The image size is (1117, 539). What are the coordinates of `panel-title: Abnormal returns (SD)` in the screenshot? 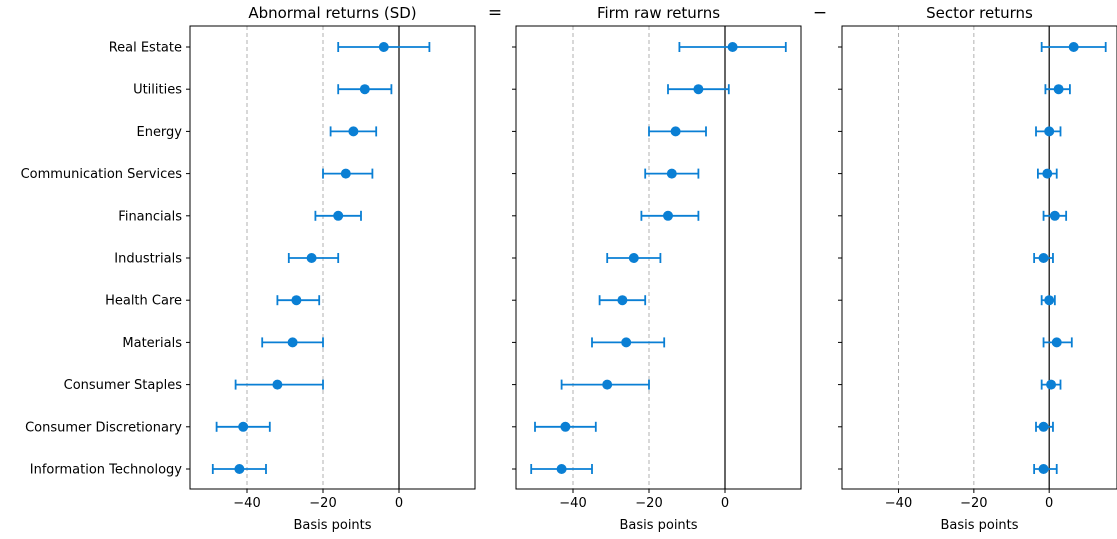 It's located at (332, 13).